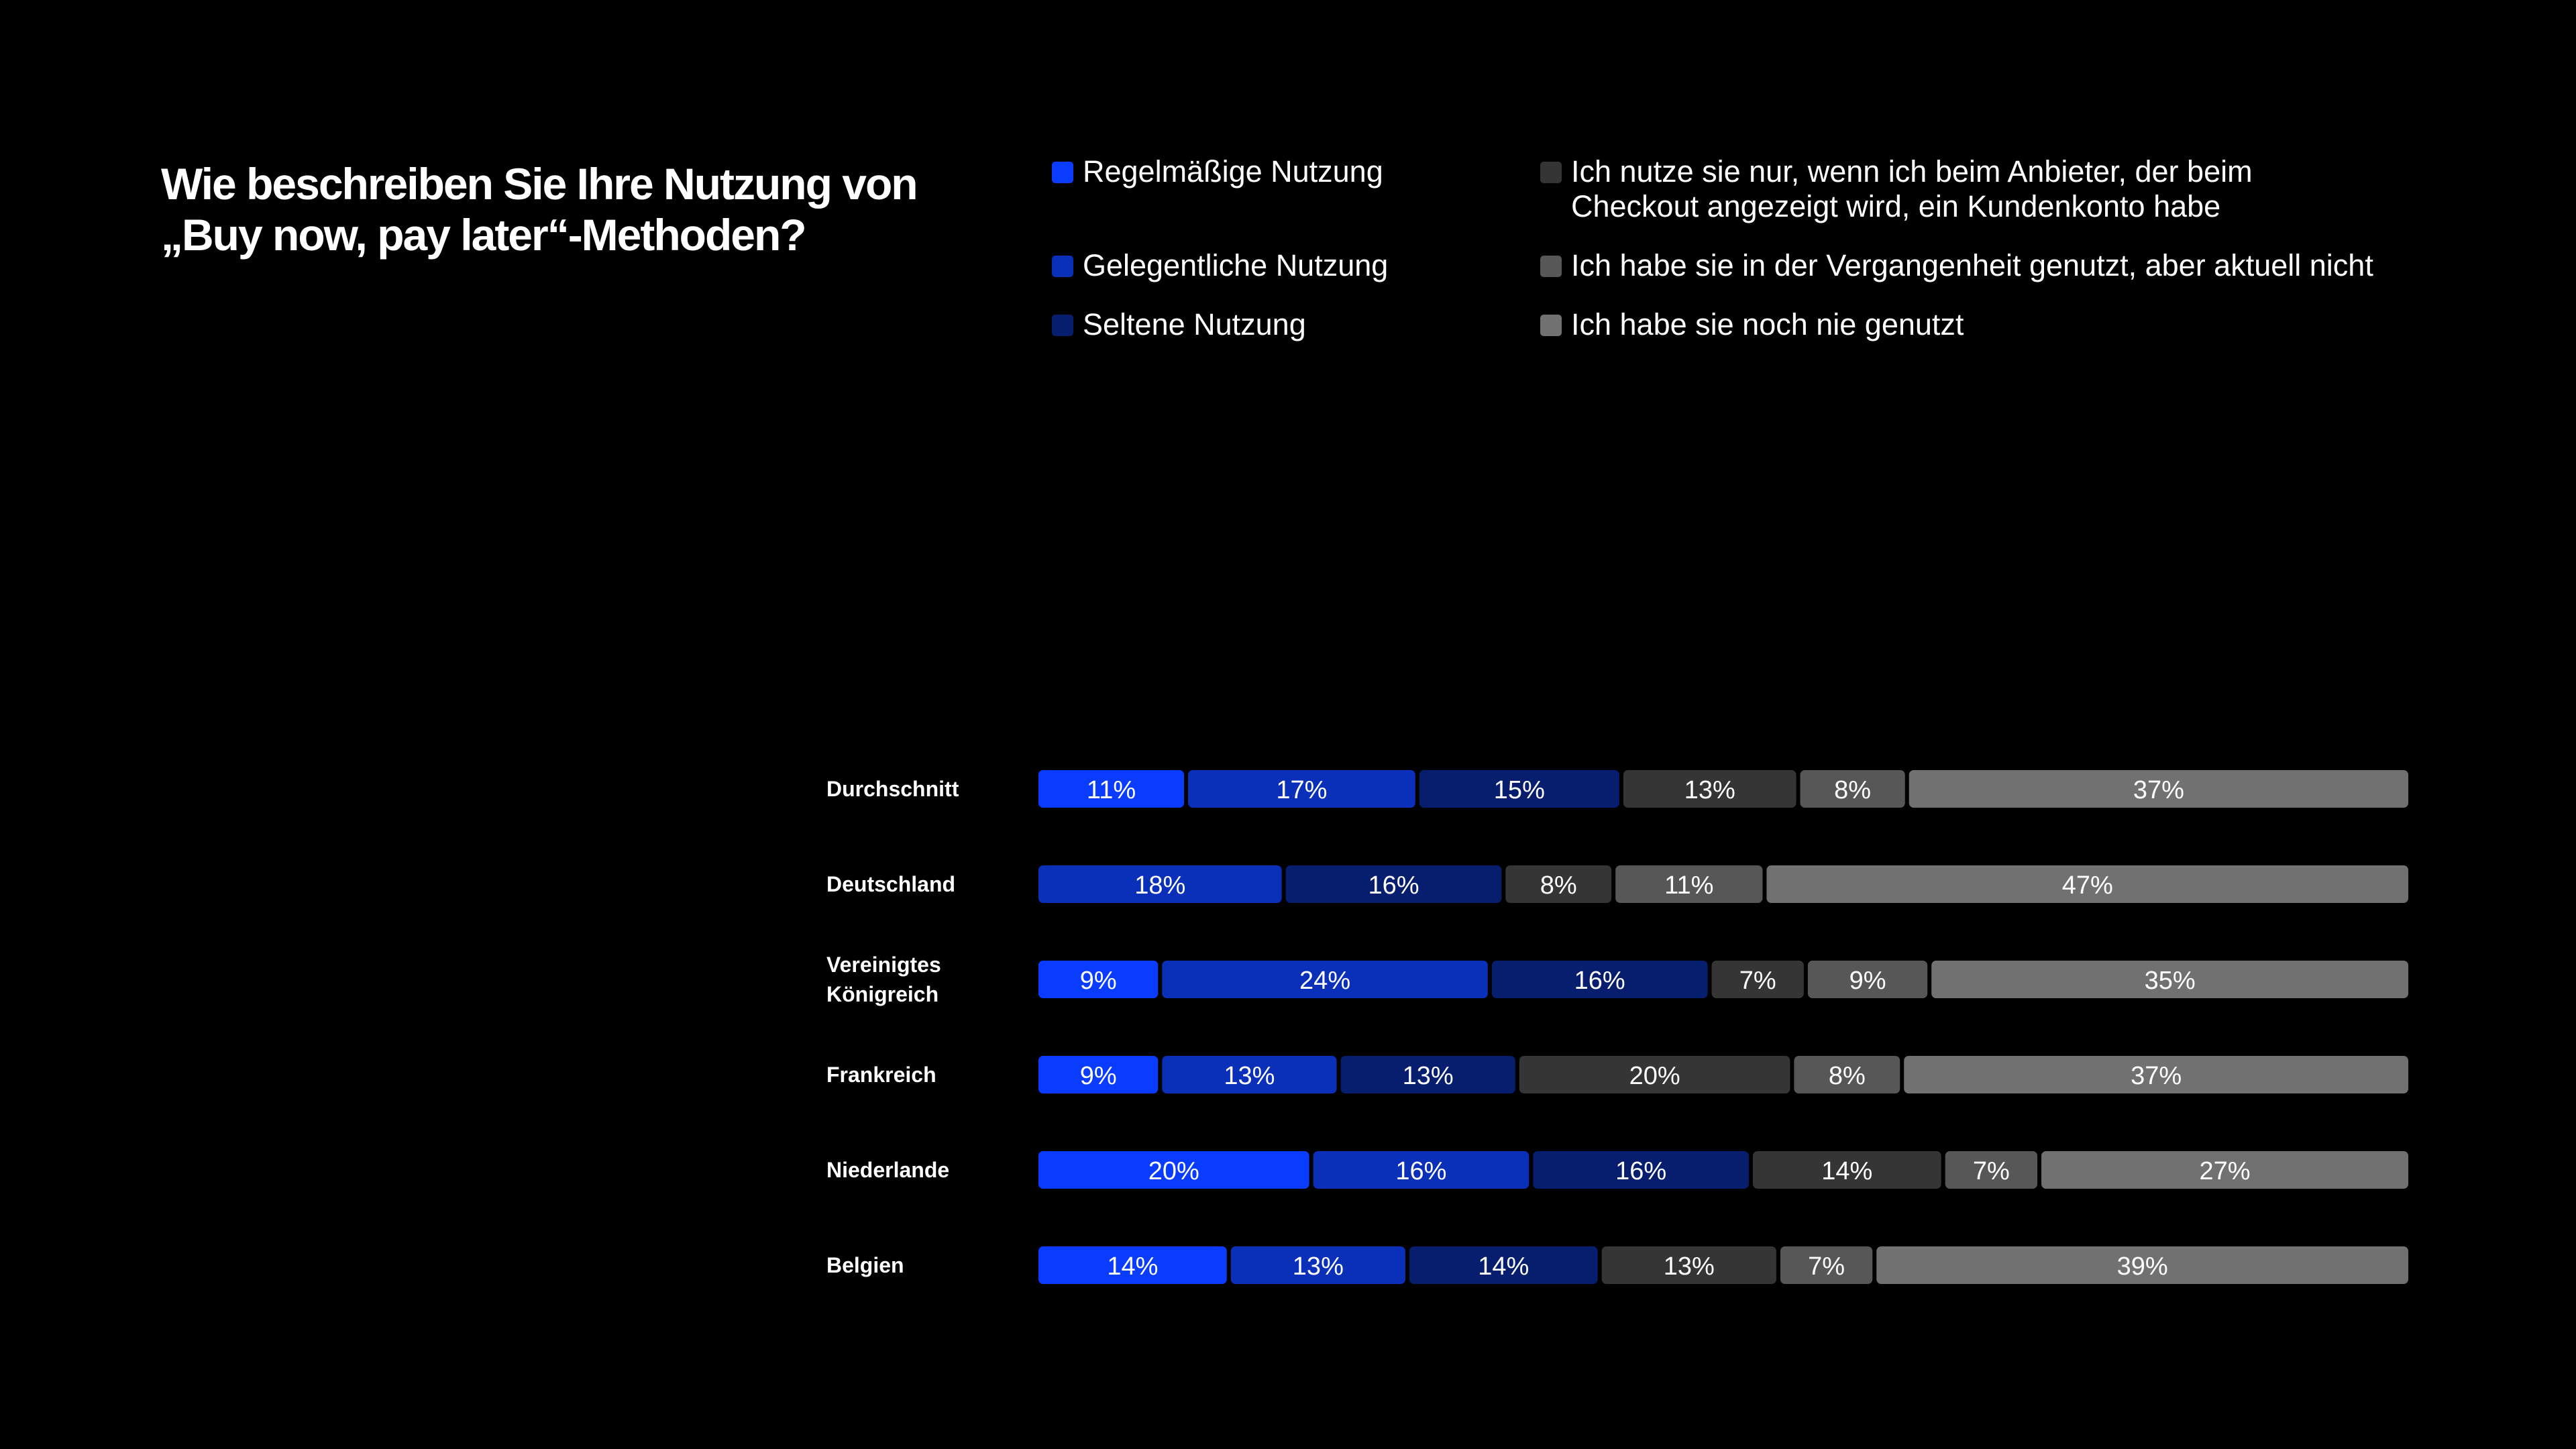  I want to click on legend-swatch-never-used, so click(1551, 325).